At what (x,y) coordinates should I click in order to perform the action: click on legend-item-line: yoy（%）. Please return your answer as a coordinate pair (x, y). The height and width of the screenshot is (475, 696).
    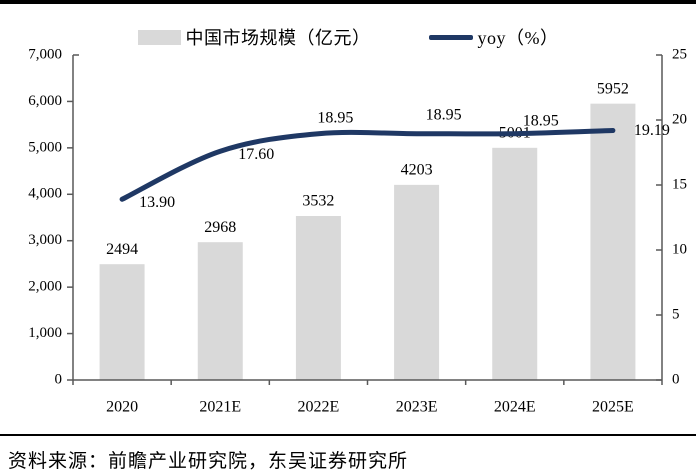
    Looking at the image, I should click on (493, 37).